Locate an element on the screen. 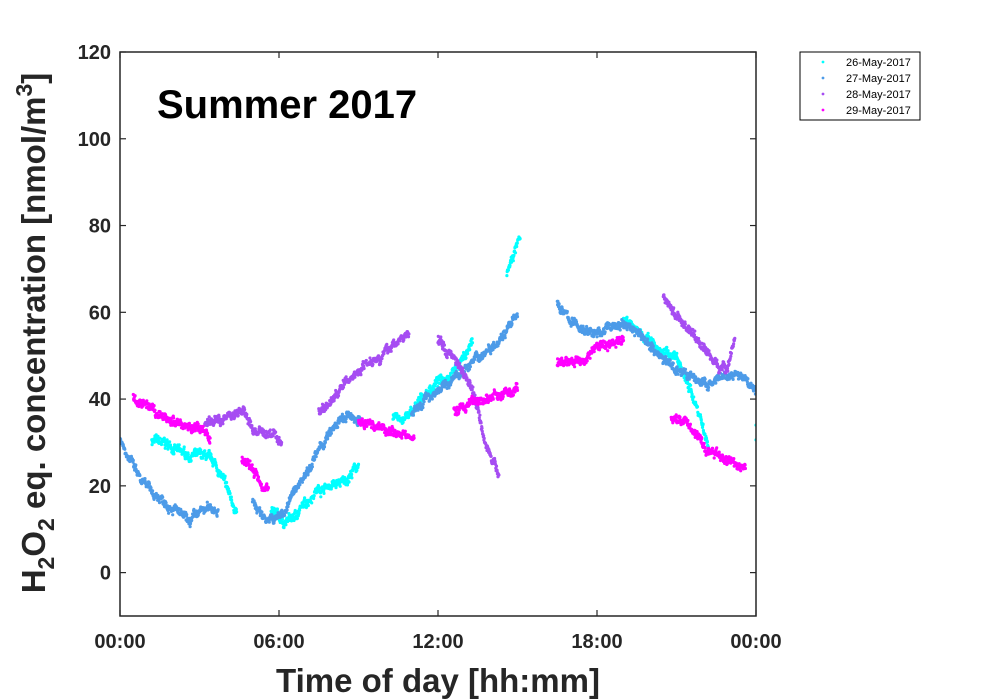 The image size is (1000, 700). legend-label: 27-May-2017 is located at coordinates (878, 79).